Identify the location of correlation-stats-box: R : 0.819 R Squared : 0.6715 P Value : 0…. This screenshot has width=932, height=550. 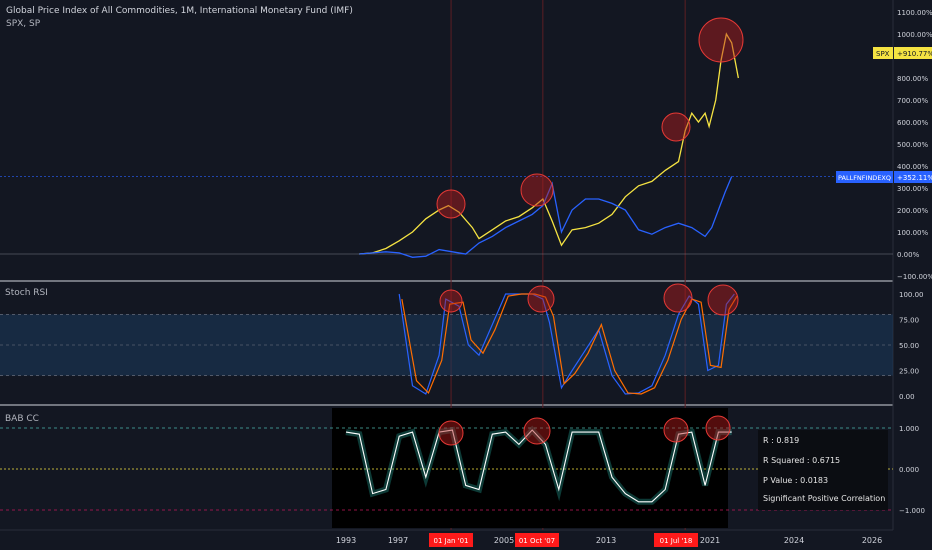
(823, 470).